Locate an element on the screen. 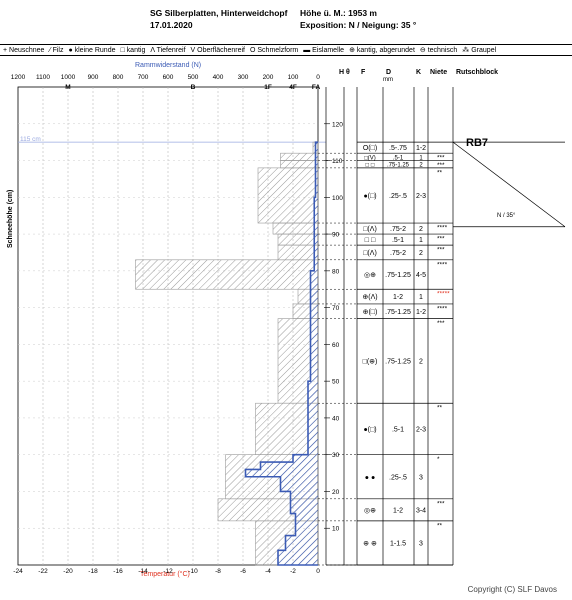 This screenshot has width=572, height=600. temperature-tick-label: -10 is located at coordinates (193, 571).